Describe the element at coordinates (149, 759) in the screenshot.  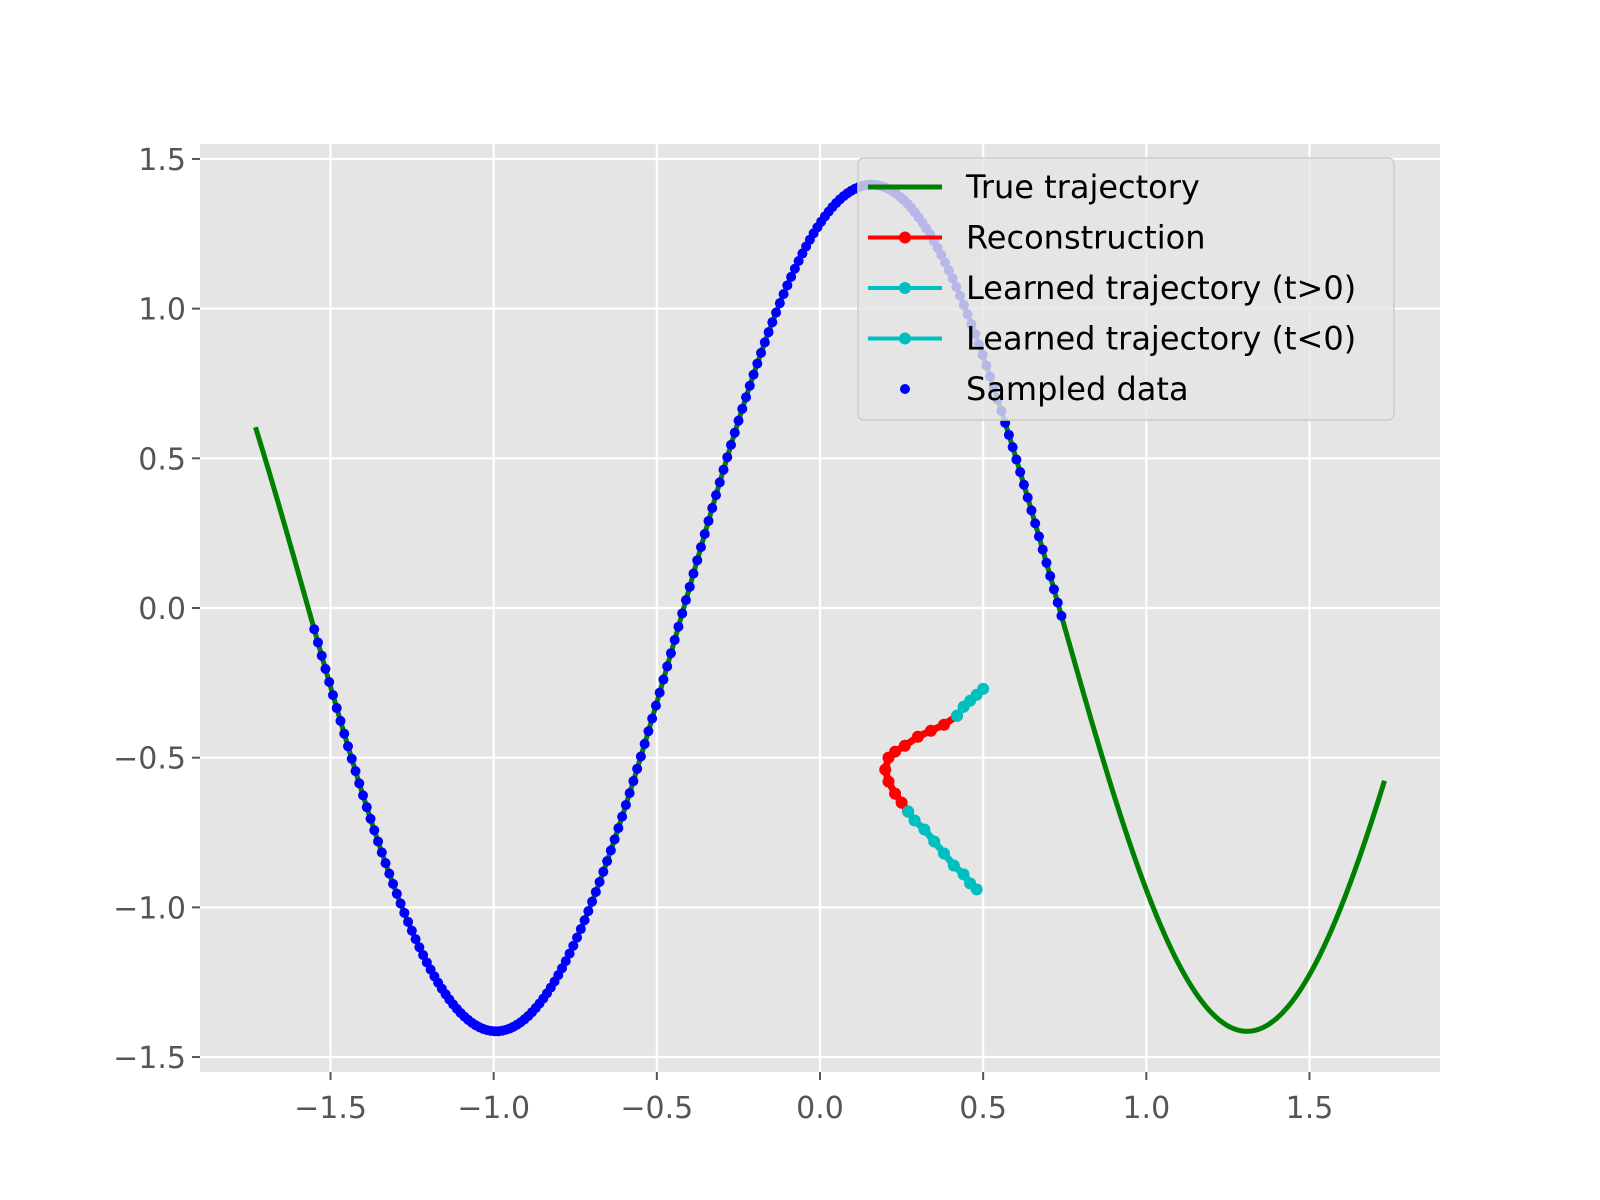
I see `y-tick-label: −0.5` at that location.